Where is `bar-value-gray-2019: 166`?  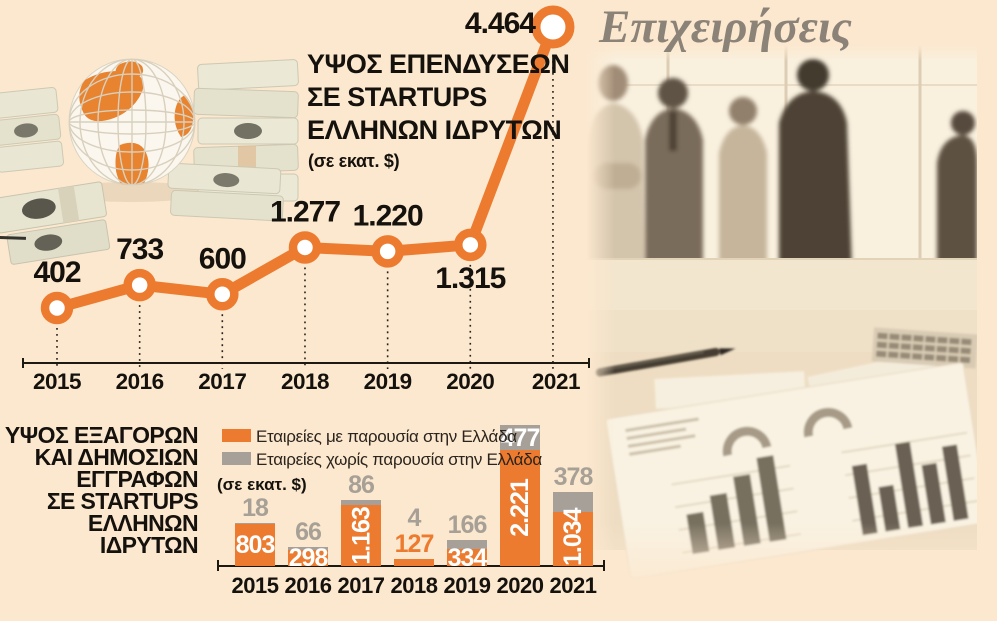 bar-value-gray-2019: 166 is located at coordinates (467, 525).